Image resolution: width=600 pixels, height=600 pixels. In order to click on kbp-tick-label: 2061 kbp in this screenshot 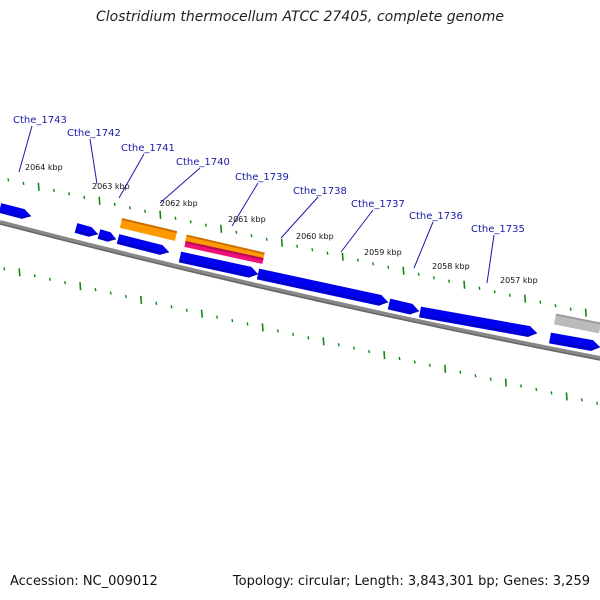, I will do `click(247, 219)`.